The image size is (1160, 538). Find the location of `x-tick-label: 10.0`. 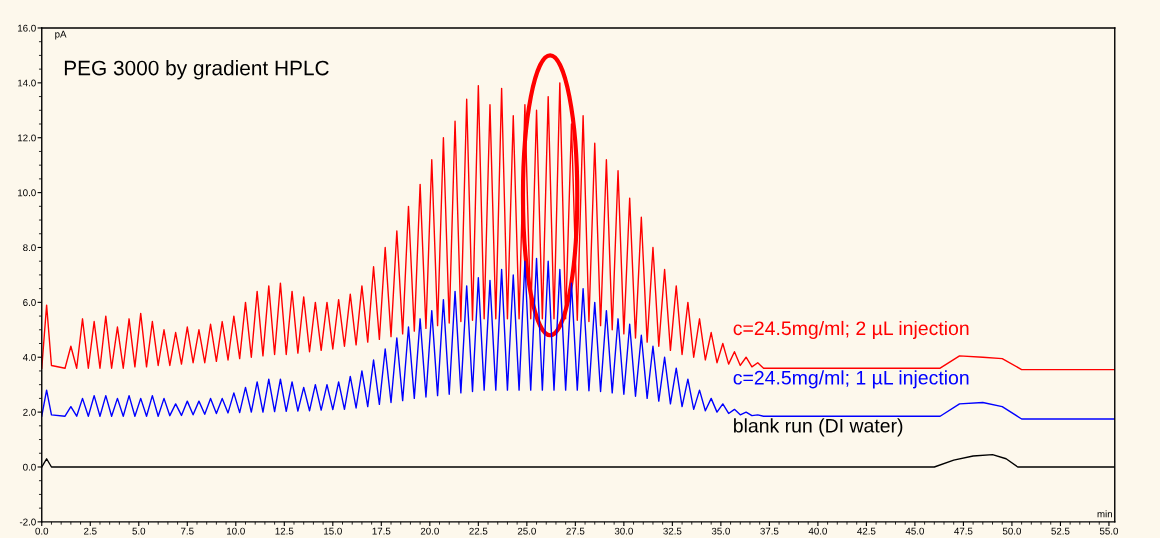

x-tick-label: 10.0 is located at coordinates (236, 531).